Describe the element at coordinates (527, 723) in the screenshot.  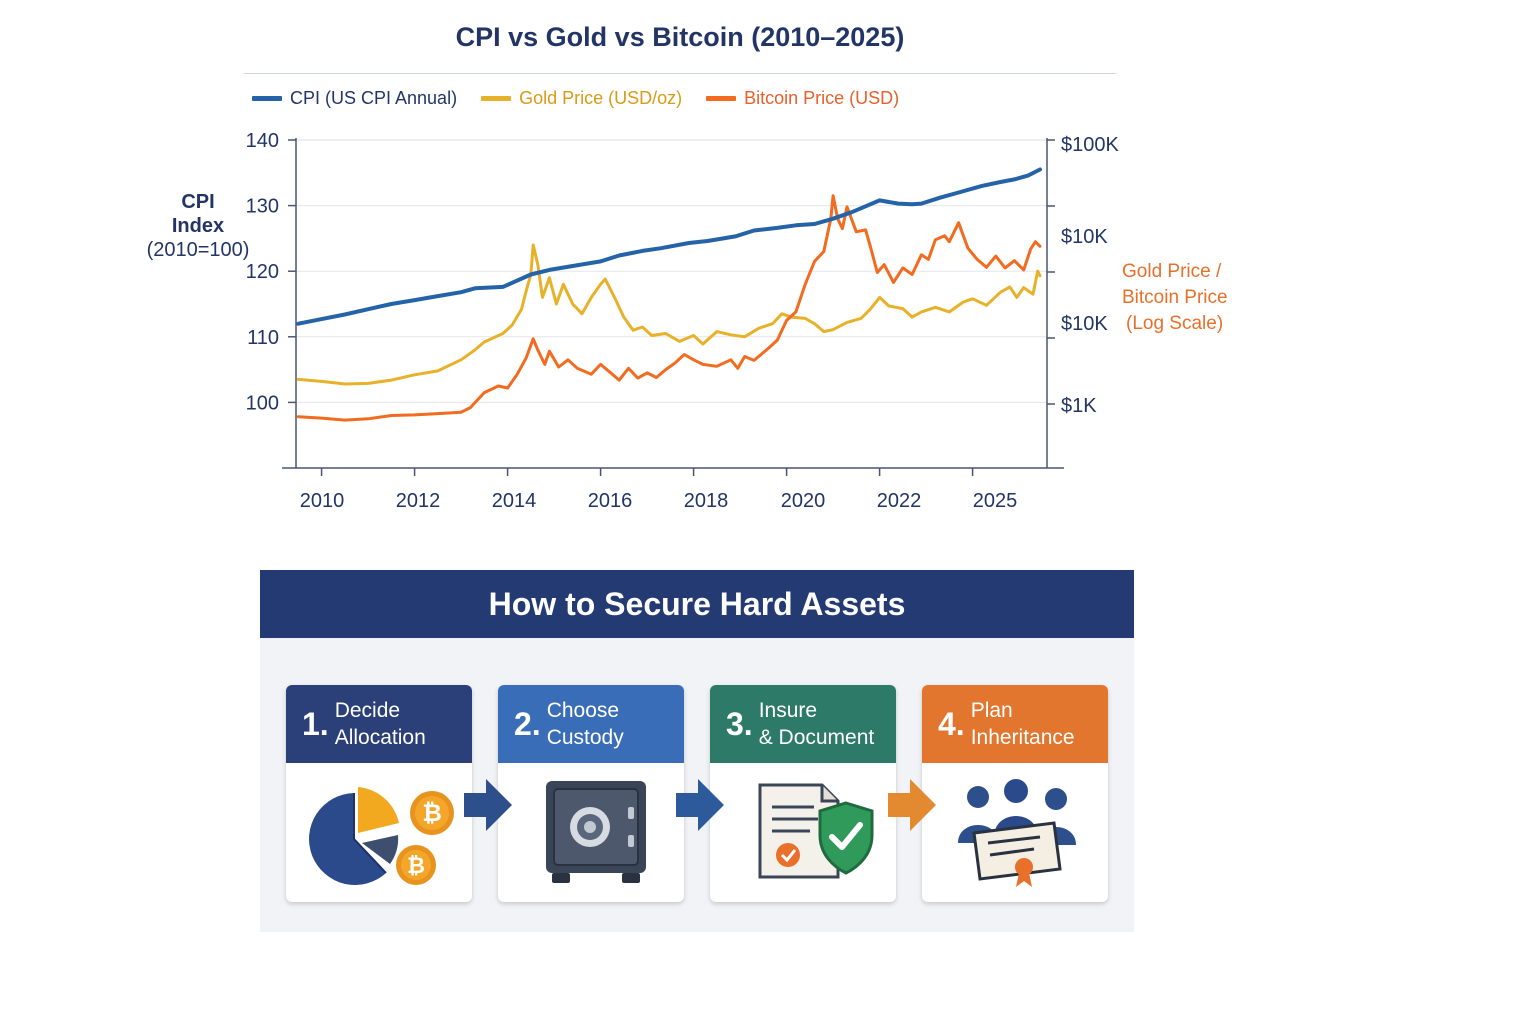
I see `step-number-2: 2.` at that location.